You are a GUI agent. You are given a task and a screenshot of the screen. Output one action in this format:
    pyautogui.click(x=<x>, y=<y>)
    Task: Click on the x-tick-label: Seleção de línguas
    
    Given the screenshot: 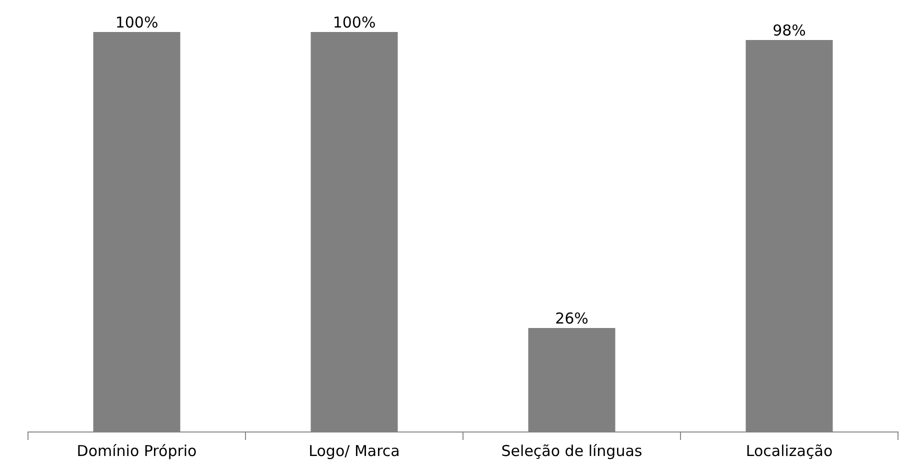 What is the action you would take?
    pyautogui.click(x=571, y=451)
    